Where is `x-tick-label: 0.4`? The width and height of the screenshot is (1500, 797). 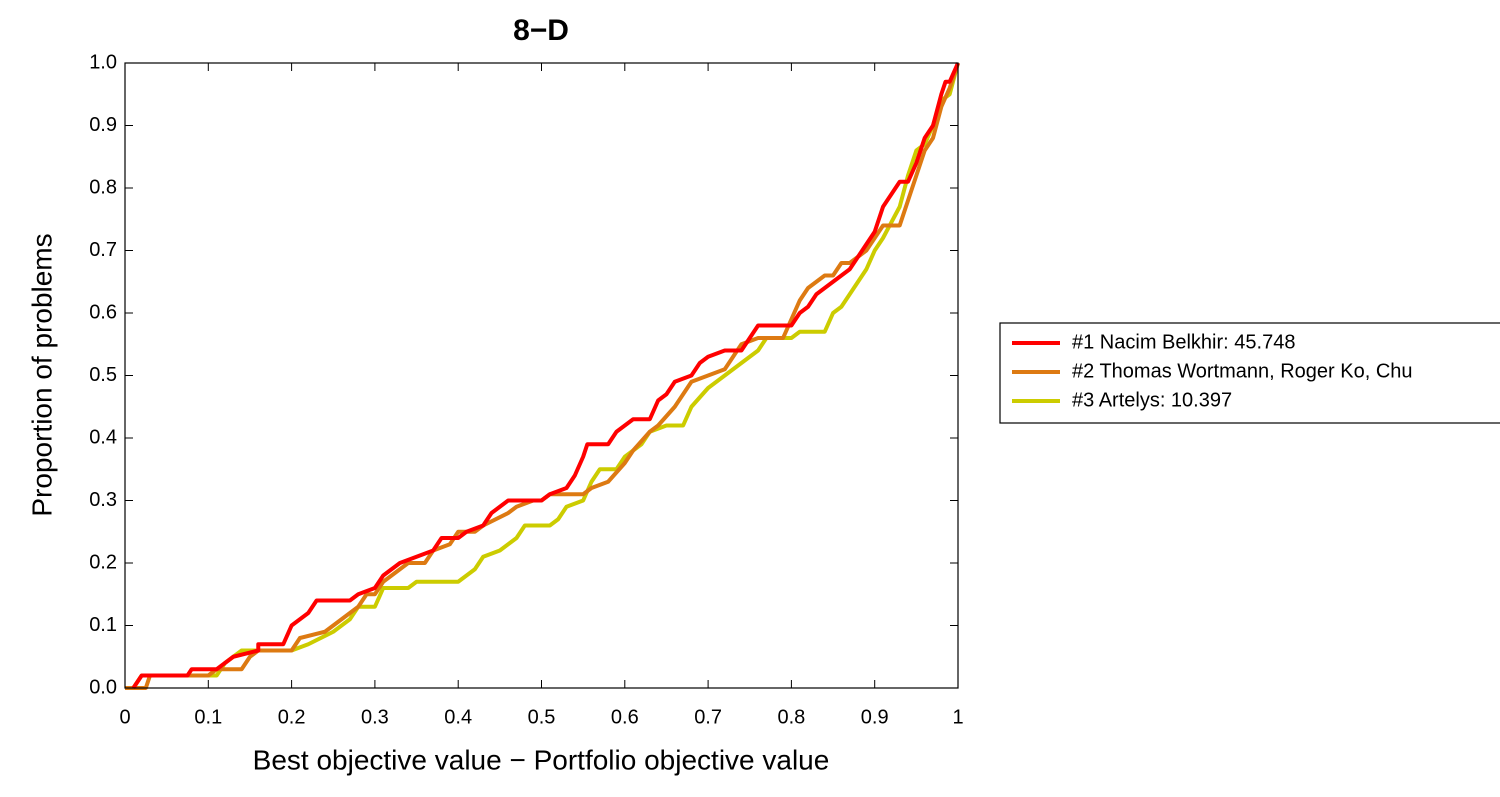 x-tick-label: 0.4 is located at coordinates (458, 717).